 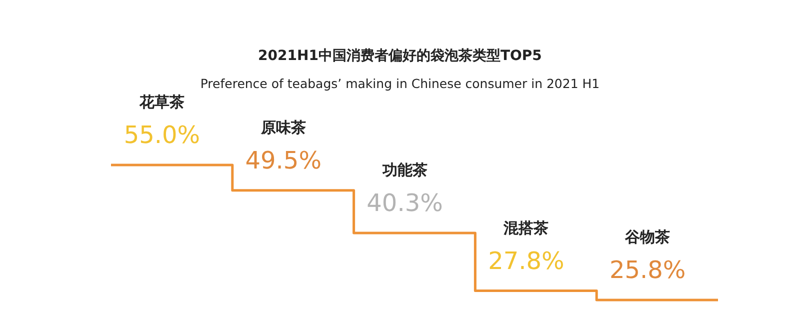 I want to click on category-label: 原味茶, so click(x=283, y=127).